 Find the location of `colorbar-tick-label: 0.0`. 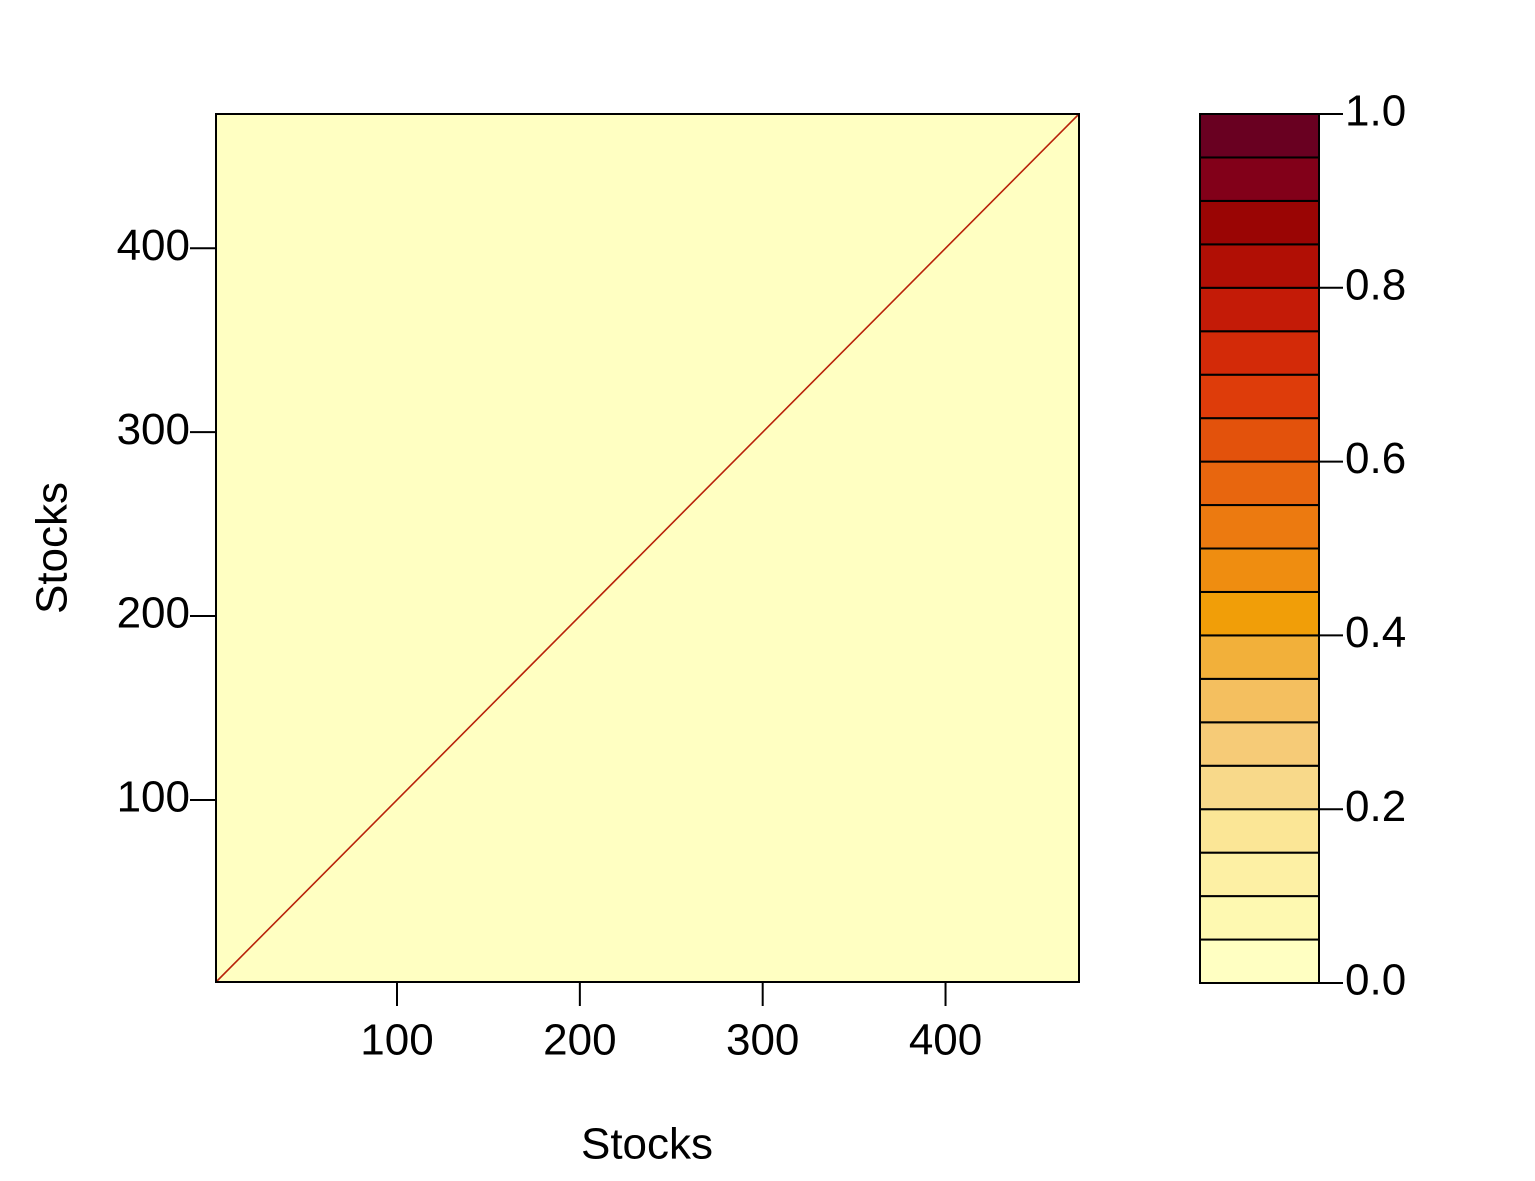

colorbar-tick-label: 0.0 is located at coordinates (1375, 980).